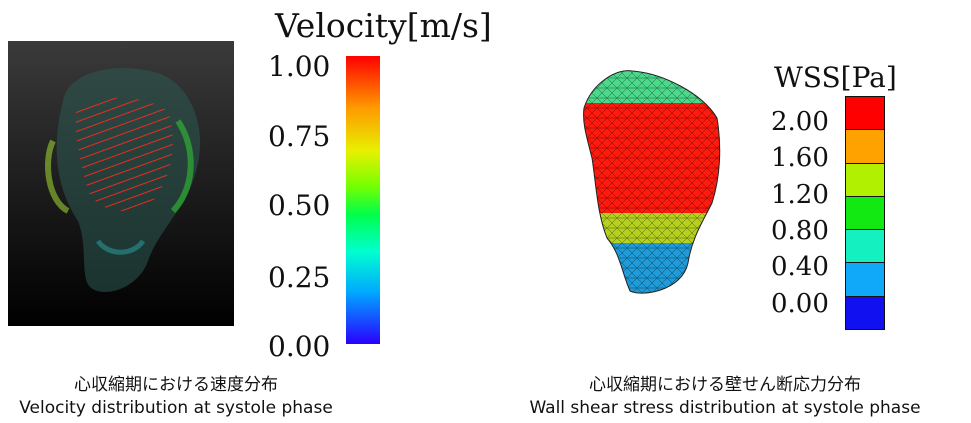  Describe the element at coordinates (363, 200) in the screenshot. I see `velocity-colorbar` at that location.